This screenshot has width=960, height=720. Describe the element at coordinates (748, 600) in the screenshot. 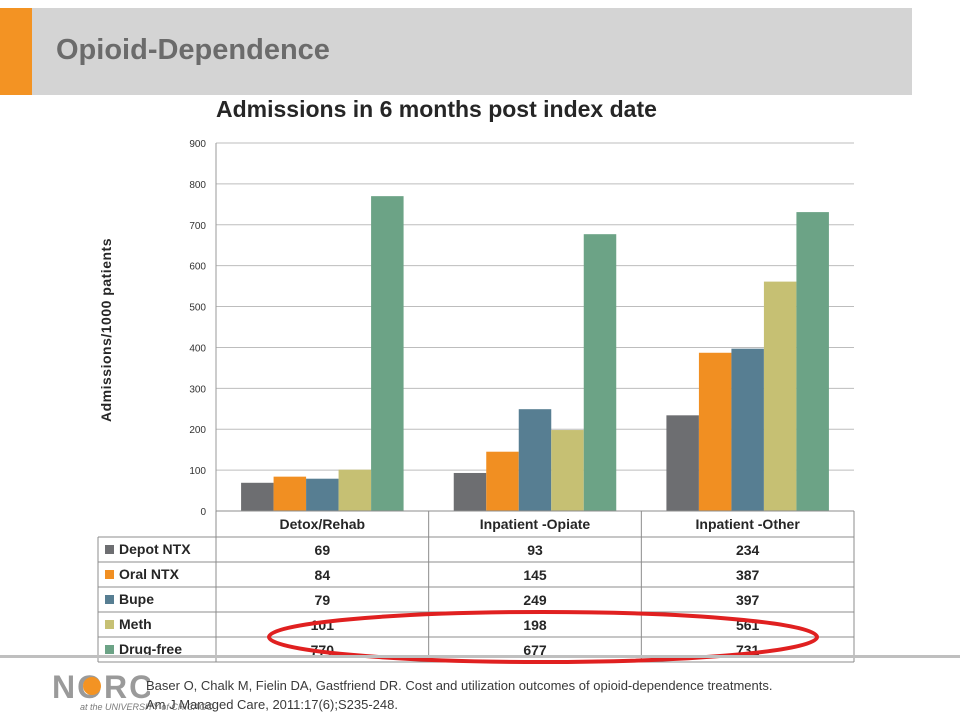

I see `data-value: 397` at that location.